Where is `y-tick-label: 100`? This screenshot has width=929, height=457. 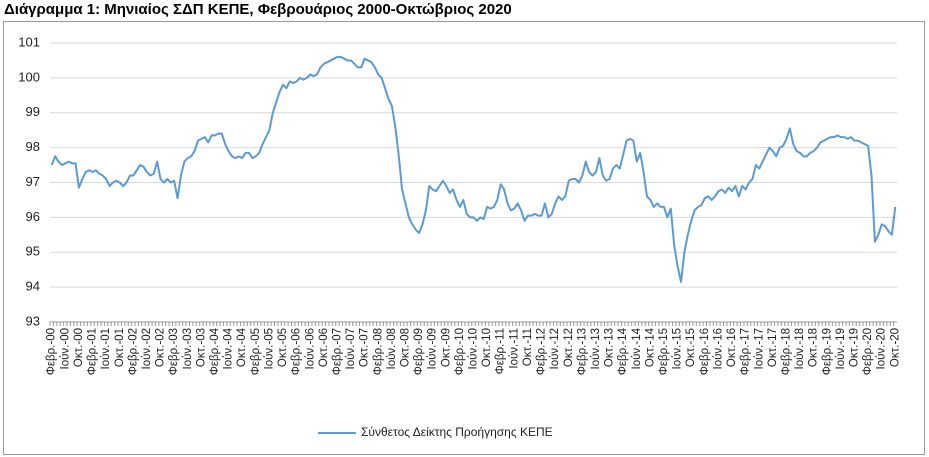
y-tick-label: 100 is located at coordinates (29, 76).